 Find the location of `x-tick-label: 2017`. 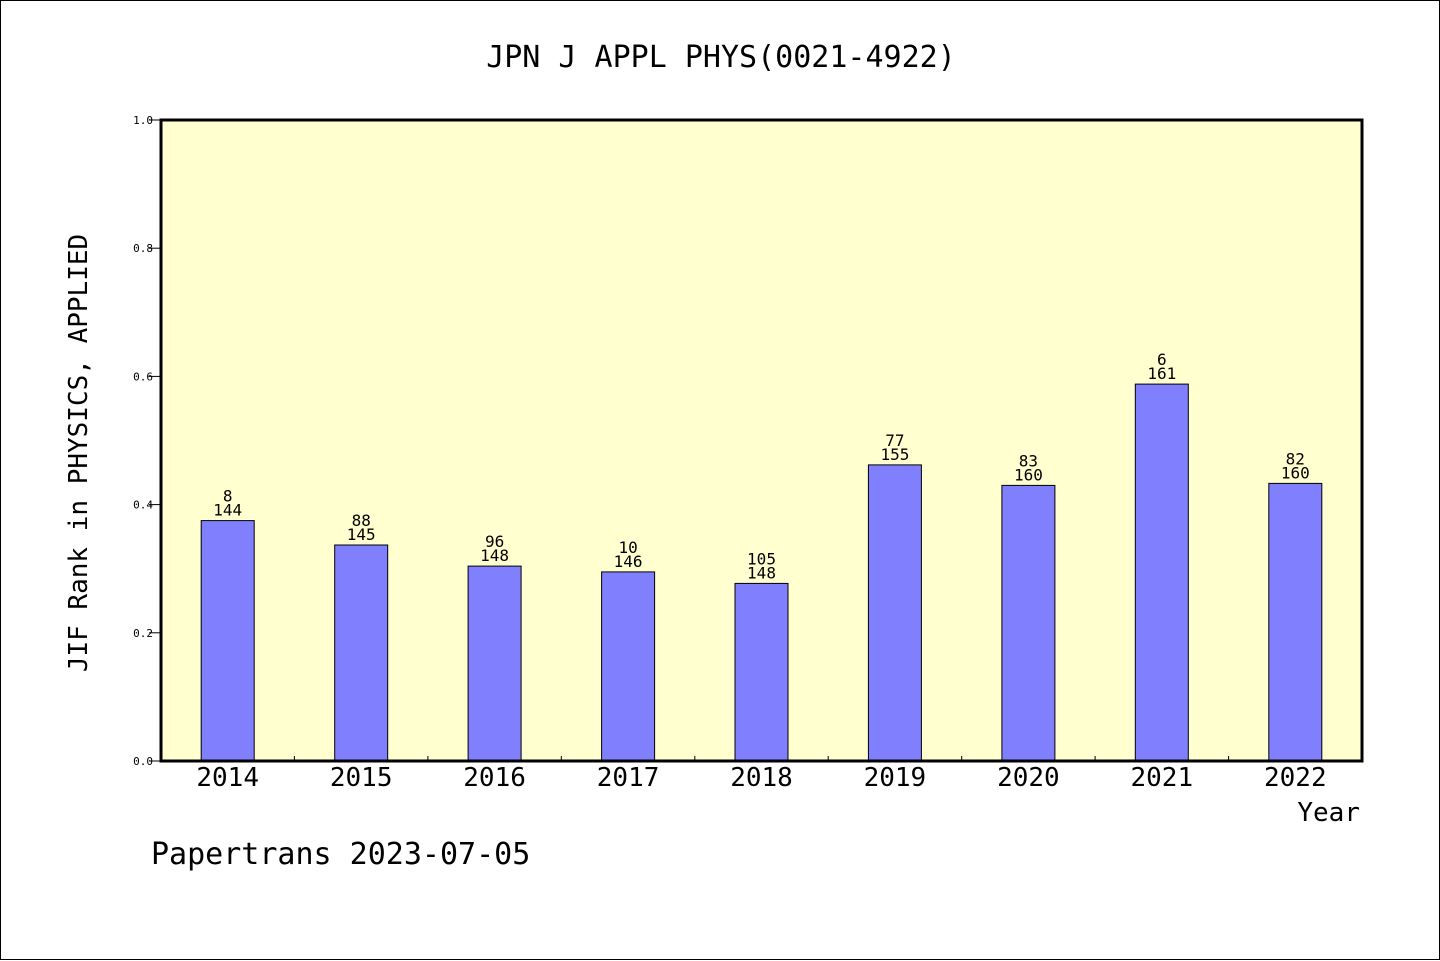

x-tick-label: 2017 is located at coordinates (628, 778).